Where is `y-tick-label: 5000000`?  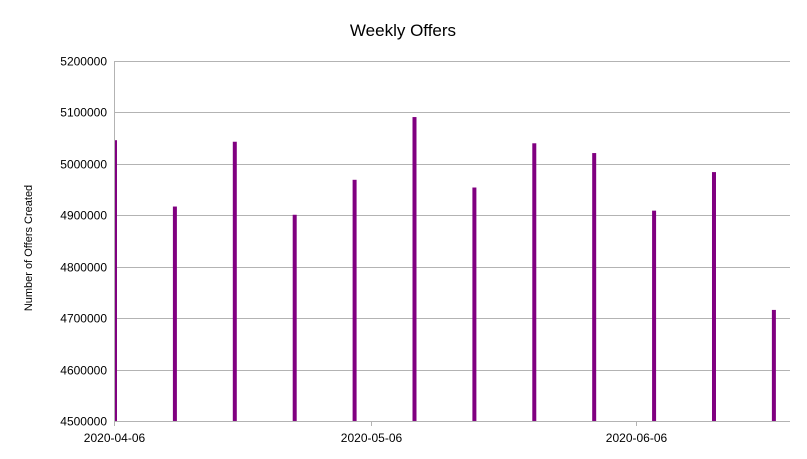
y-tick-label: 5000000 is located at coordinates (83, 165).